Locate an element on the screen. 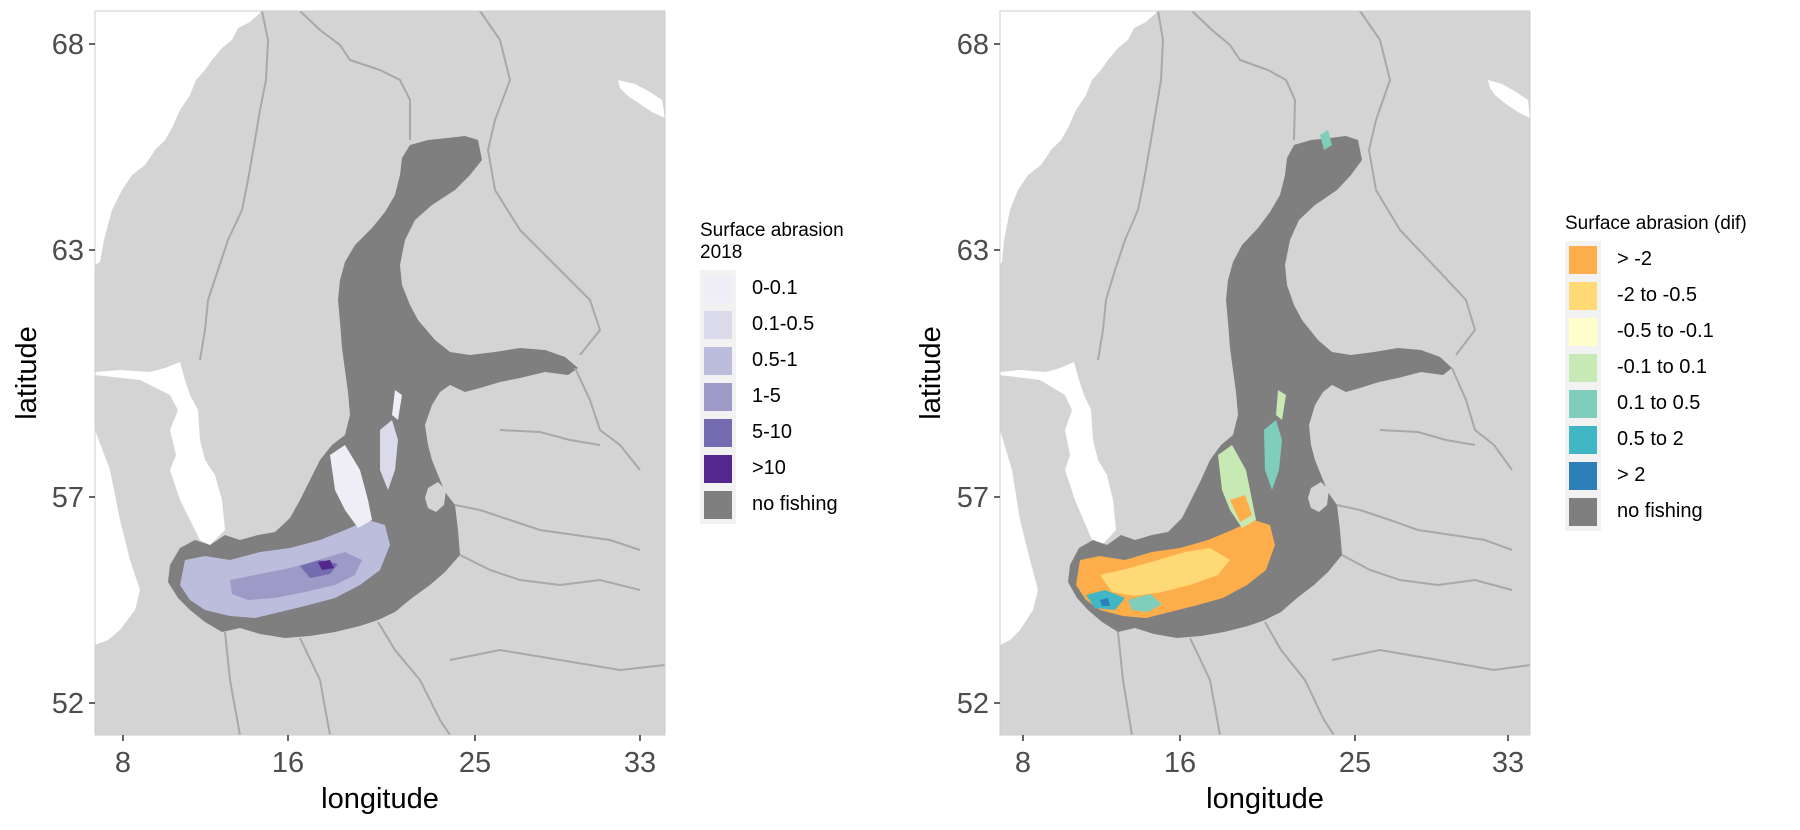 The height and width of the screenshot is (830, 1800). legend-label: 0.5 to 2 is located at coordinates (1650, 438).